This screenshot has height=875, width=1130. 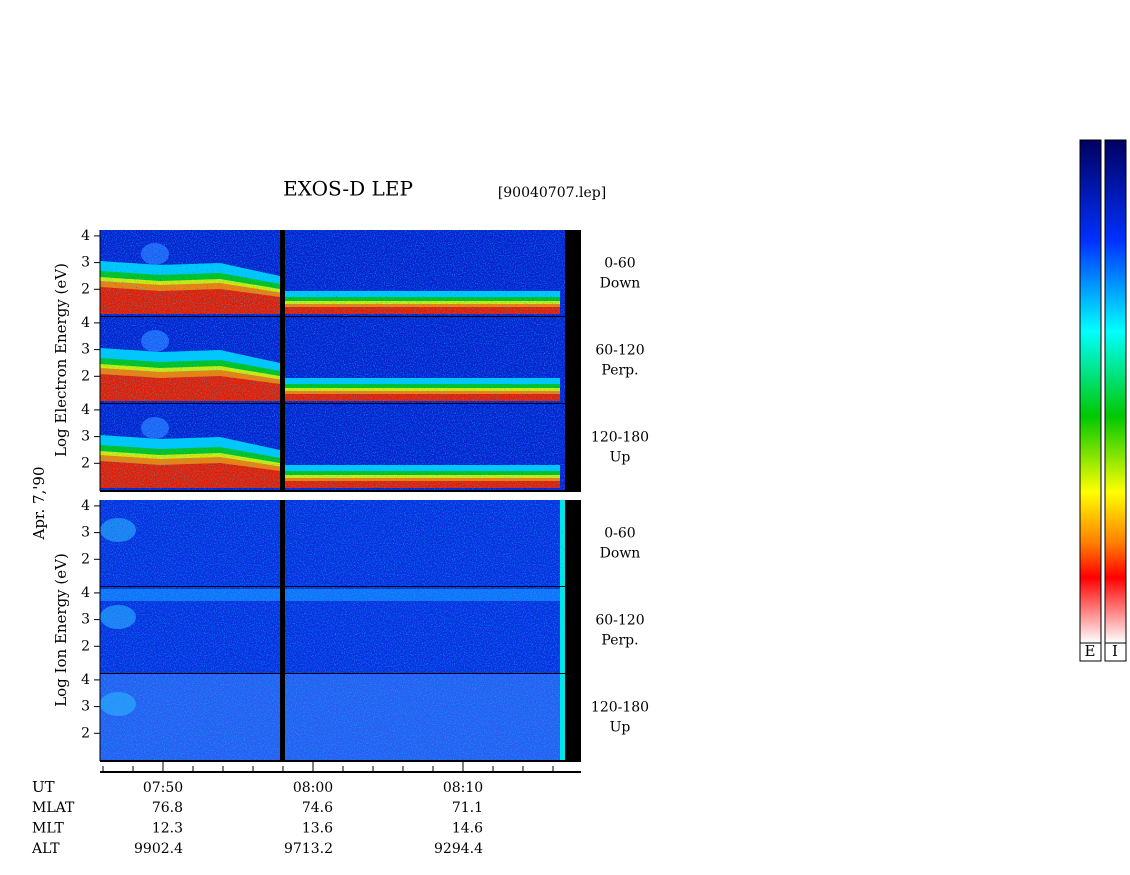 I want to click on ut-label: UT, so click(x=43, y=787).